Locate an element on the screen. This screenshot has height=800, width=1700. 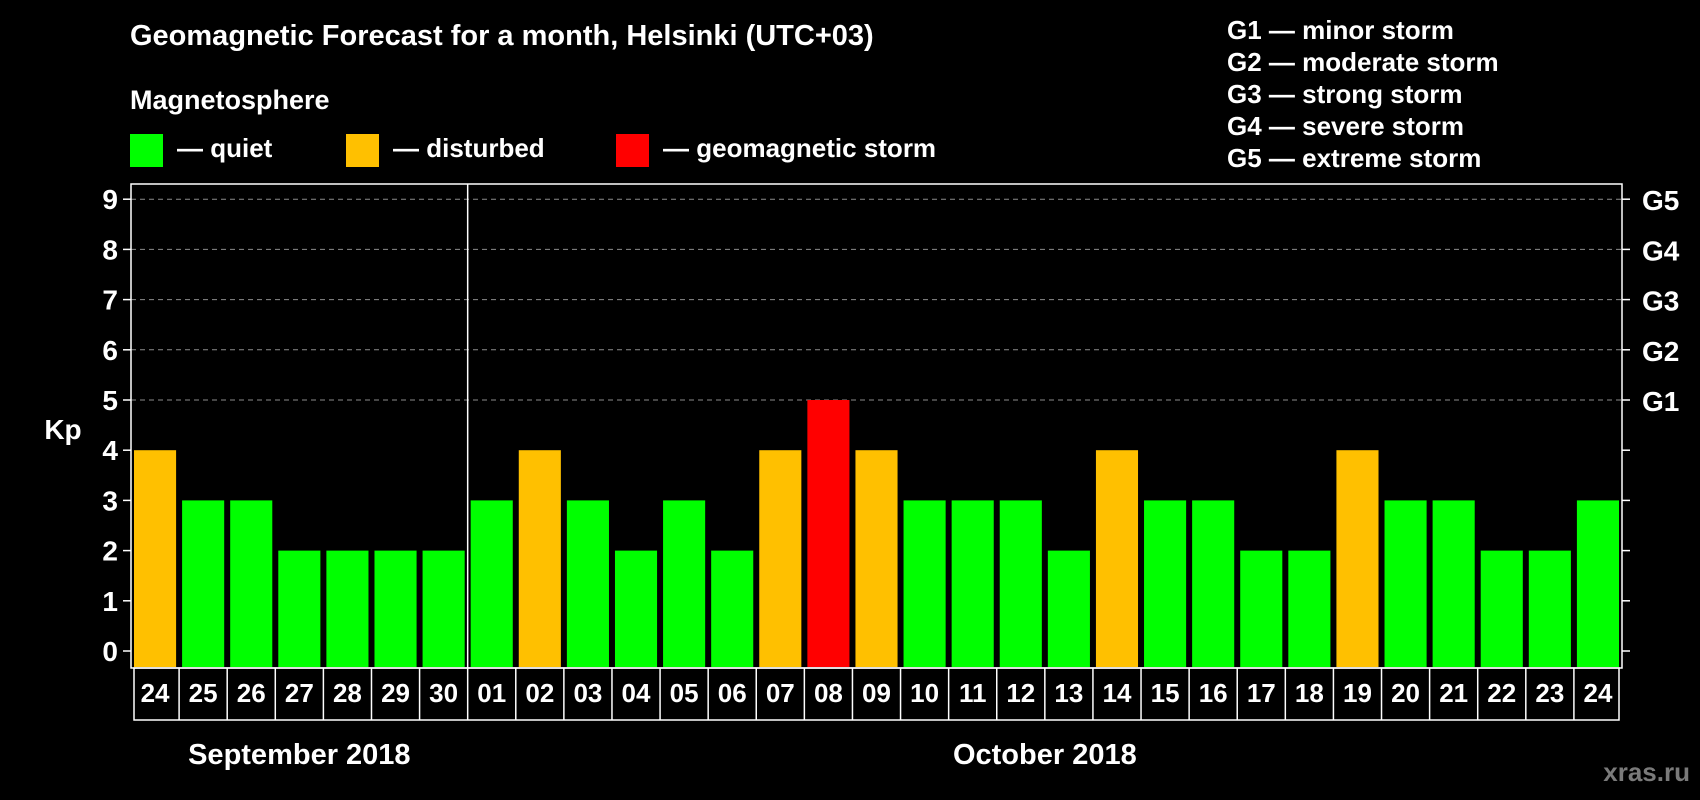
magnetosphere-heading: Magnetosphere is located at coordinates (230, 100).